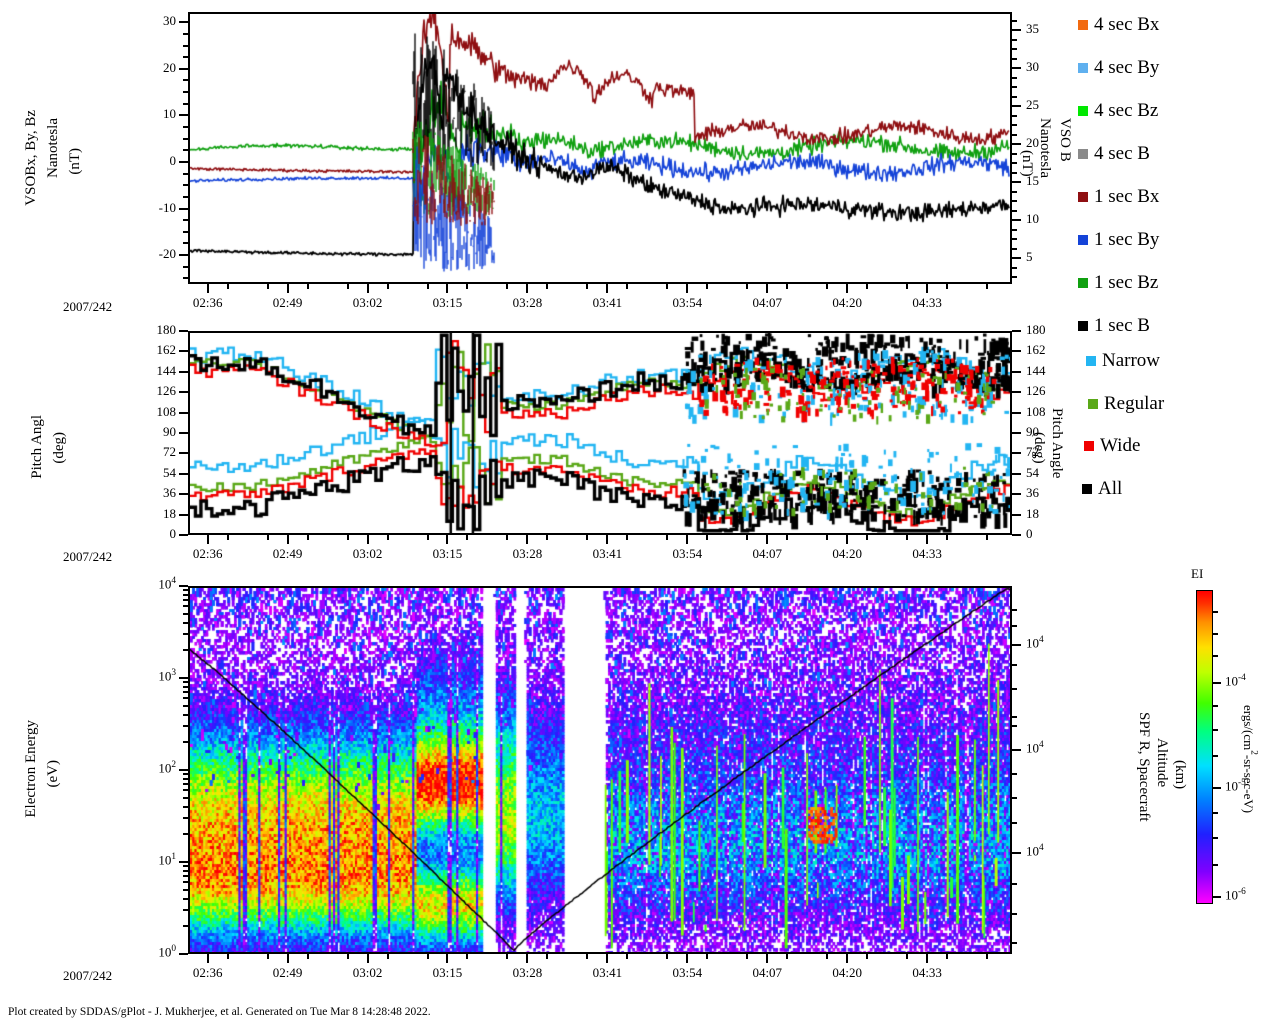  I want to click on panel2-xtick-02-36: 02:36, so click(207, 553).